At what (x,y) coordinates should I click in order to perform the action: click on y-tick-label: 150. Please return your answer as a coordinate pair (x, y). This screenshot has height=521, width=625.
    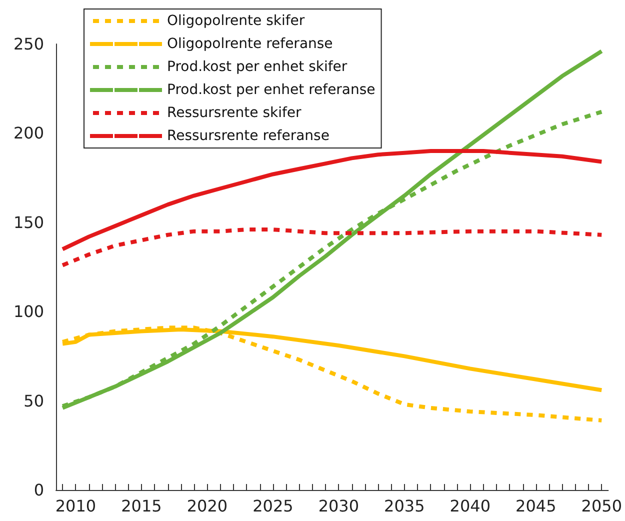
    Looking at the image, I should click on (28, 222).